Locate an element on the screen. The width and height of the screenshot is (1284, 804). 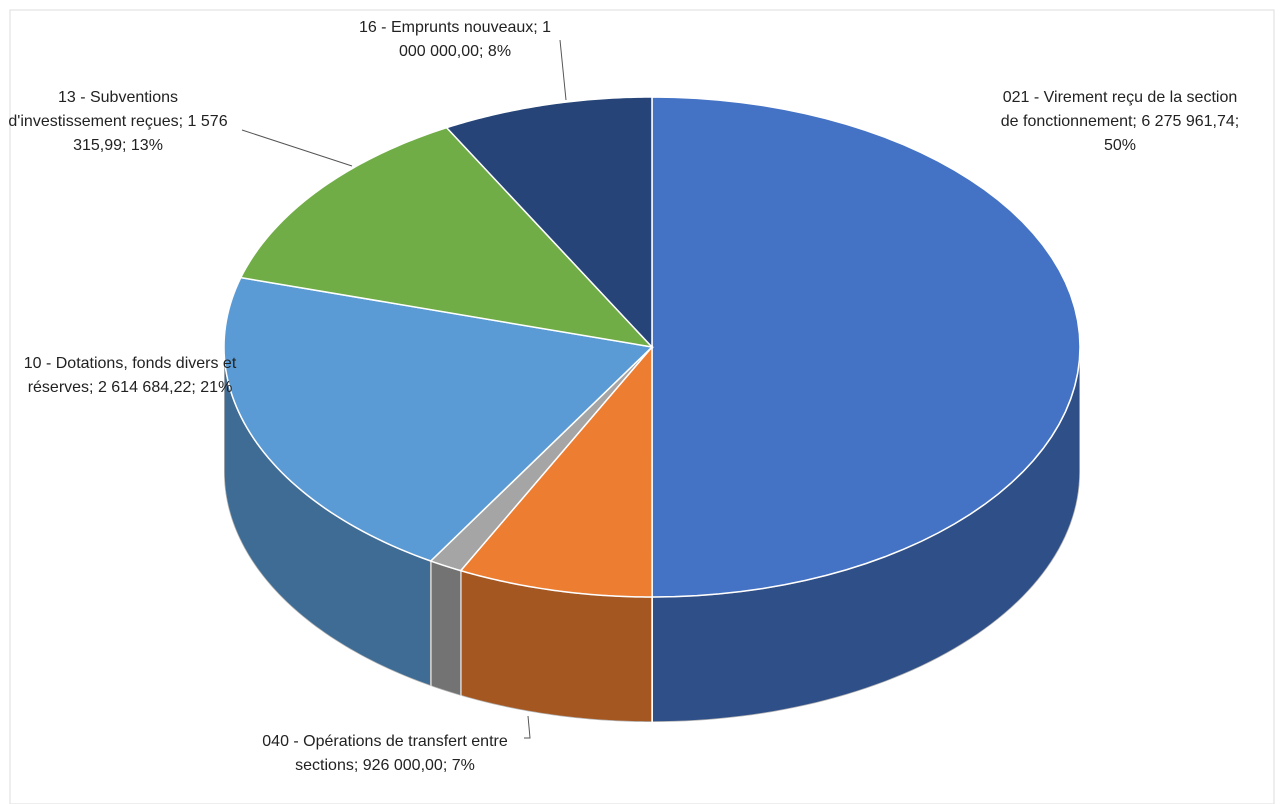
label-part: 926 000,00; is located at coordinates (405, 765).